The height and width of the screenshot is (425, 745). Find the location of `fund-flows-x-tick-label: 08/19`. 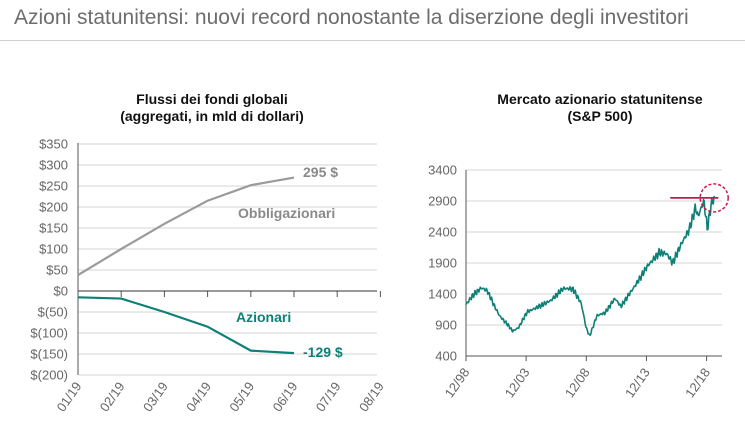

fund-flows-x-tick-label: 08/19 is located at coordinates (371, 396).